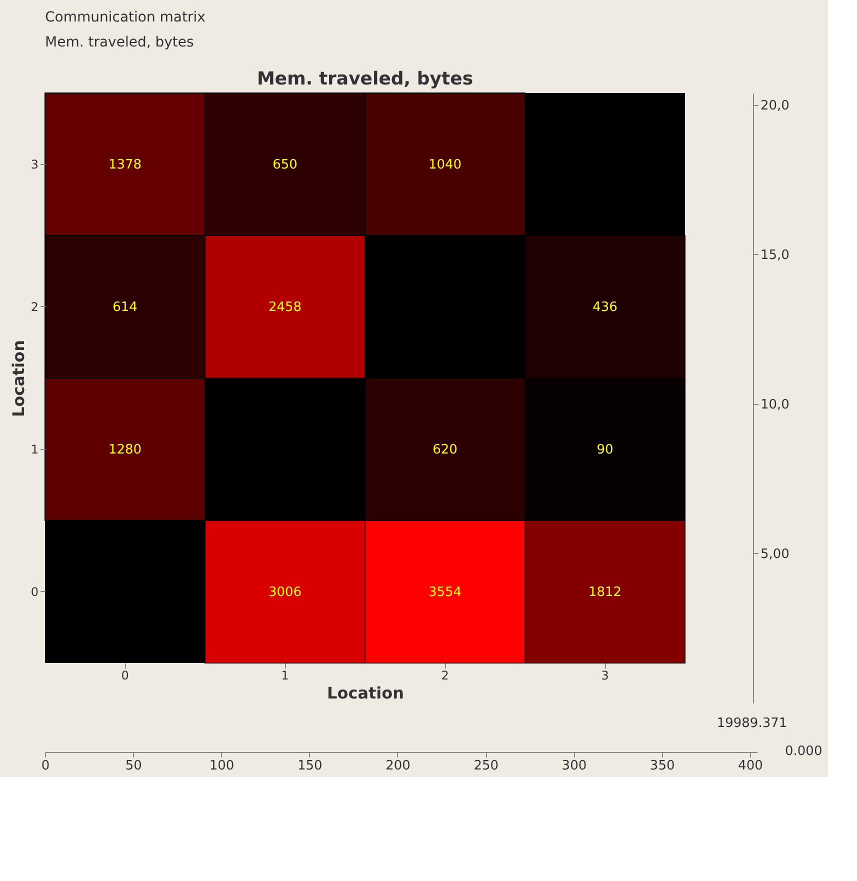  I want to click on data-label: 650, so click(285, 164).